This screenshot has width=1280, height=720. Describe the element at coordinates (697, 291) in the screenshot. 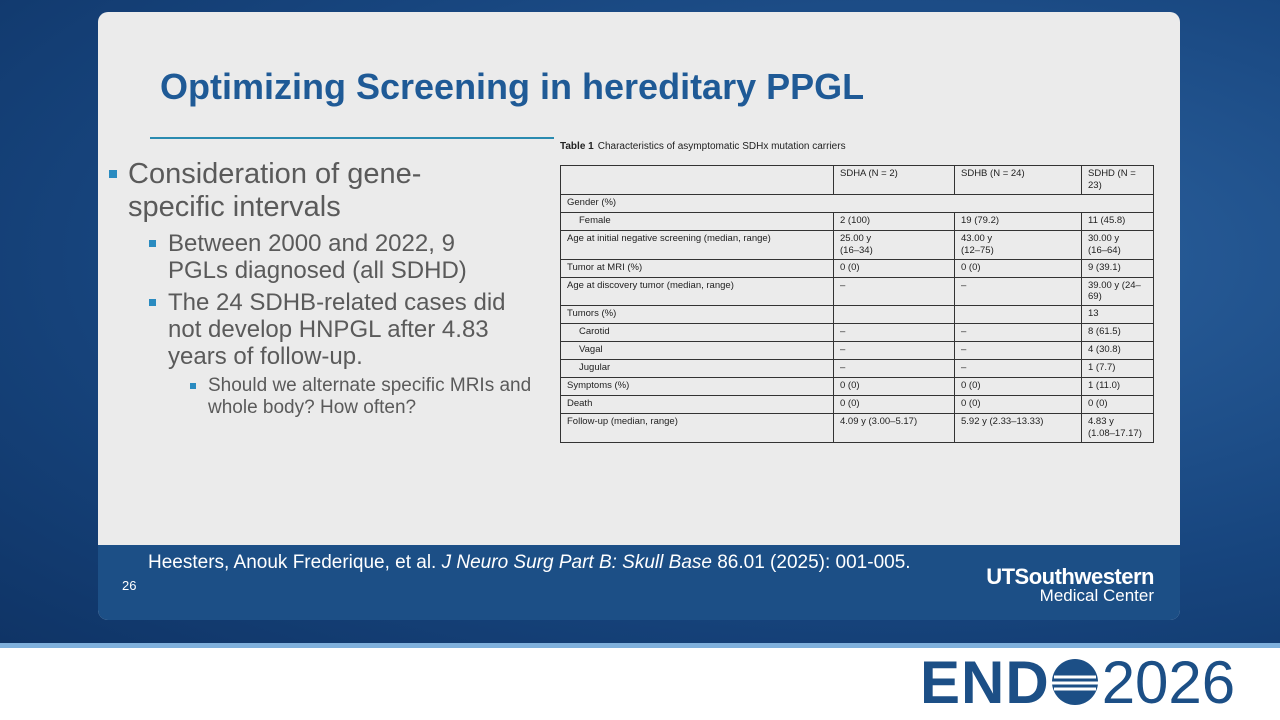

I see `row-label: Age at discovery tumor (median, range)` at that location.